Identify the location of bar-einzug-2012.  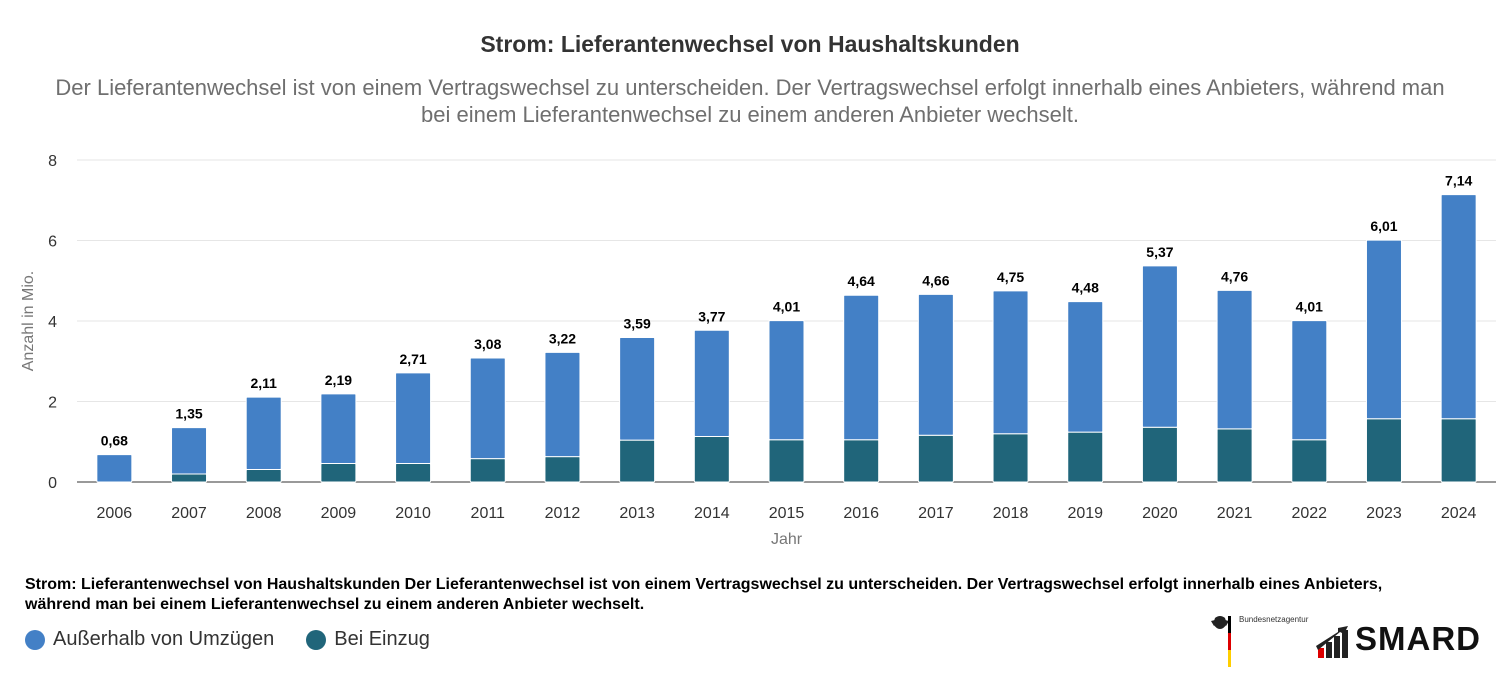
(562, 469).